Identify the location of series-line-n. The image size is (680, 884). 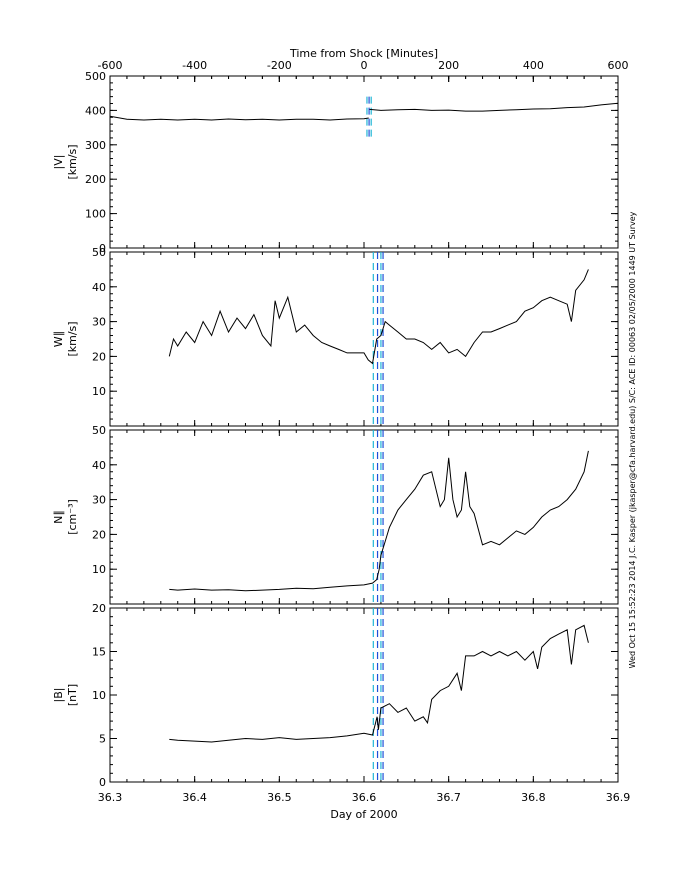
(379, 521).